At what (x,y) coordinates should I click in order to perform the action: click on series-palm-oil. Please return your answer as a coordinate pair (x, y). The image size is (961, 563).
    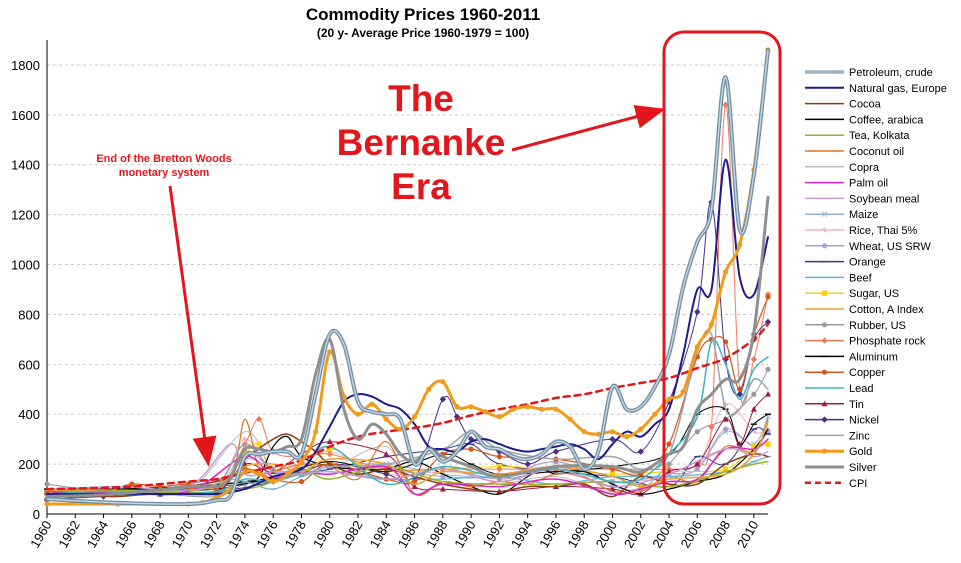
    Looking at the image, I should click on (407, 467).